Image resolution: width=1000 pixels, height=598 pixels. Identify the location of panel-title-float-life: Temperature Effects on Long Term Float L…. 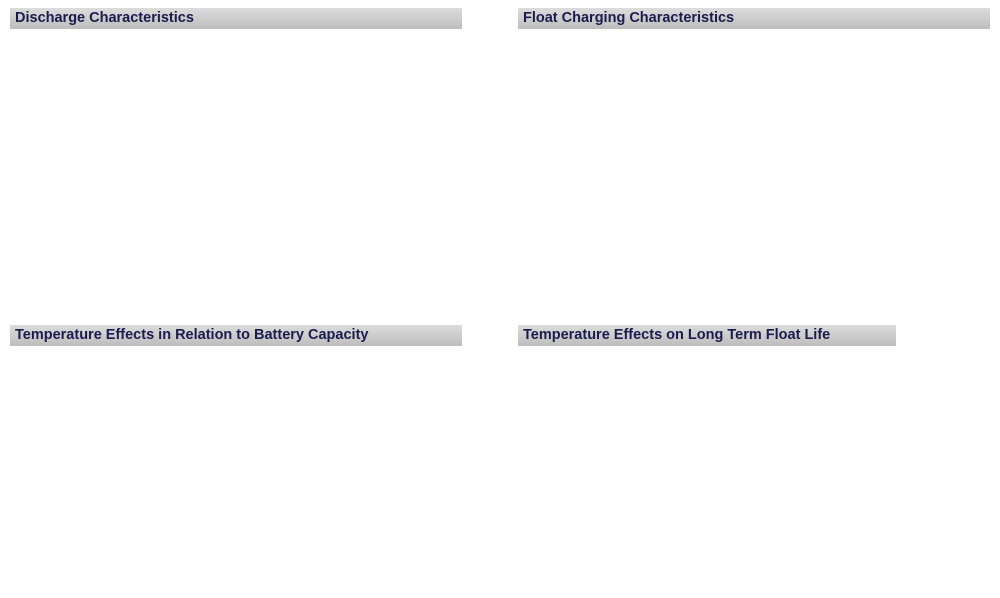
(707, 335).